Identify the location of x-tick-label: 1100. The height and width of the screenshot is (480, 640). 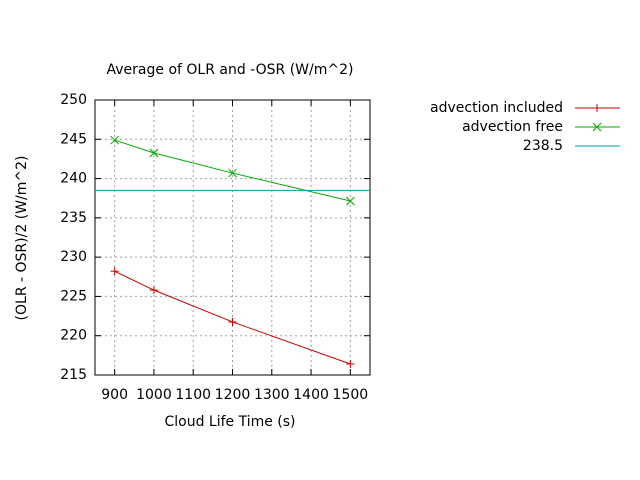
(193, 395).